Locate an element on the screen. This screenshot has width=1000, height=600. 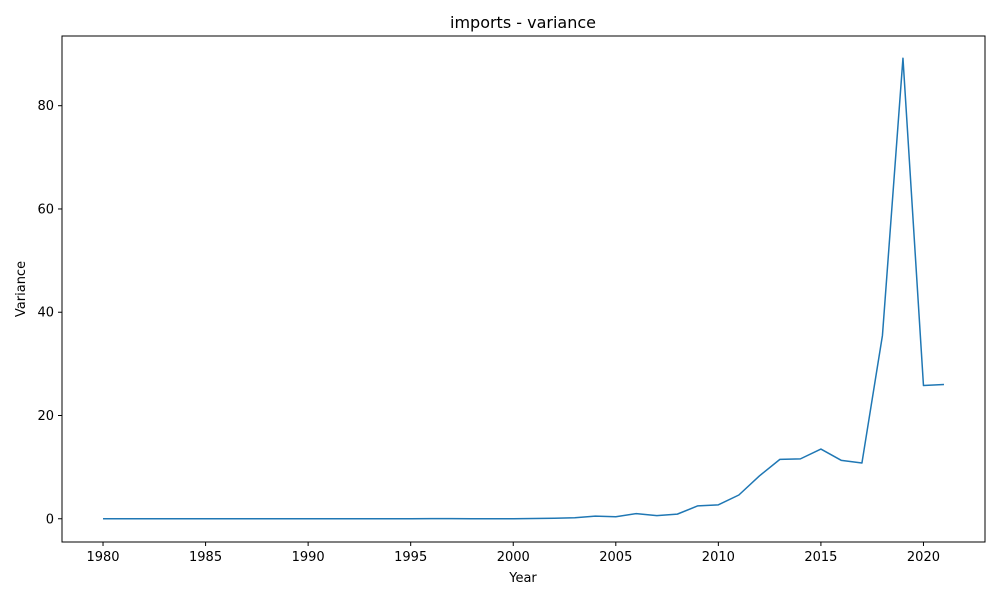
x-tick-label: 1980 is located at coordinates (102, 557).